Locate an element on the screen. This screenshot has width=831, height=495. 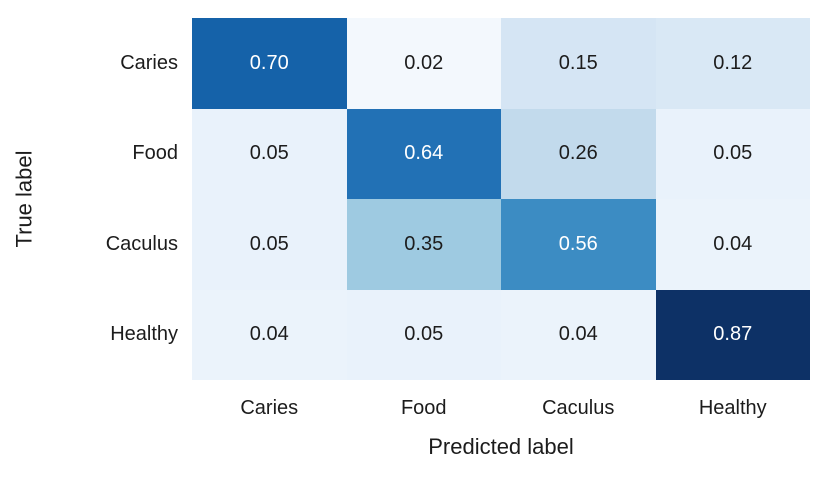
x-tick-caries: Caries is located at coordinates (269, 407).